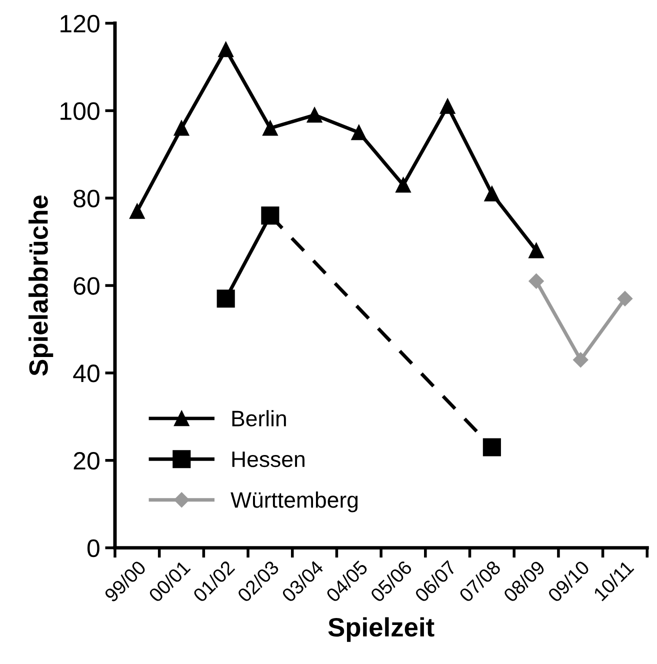 This screenshot has height=664, width=657. I want to click on y-tick-label: 40, so click(86, 373).